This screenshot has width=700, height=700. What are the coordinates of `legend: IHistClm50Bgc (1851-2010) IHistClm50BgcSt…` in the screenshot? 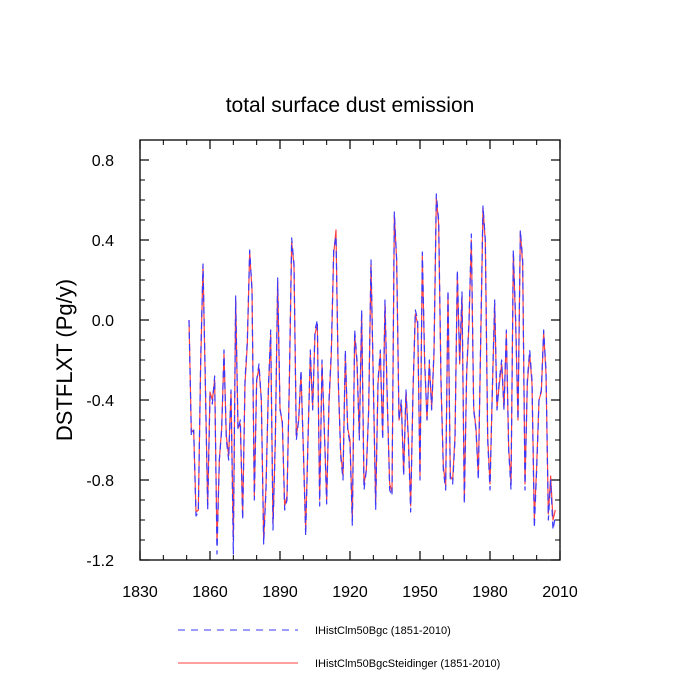 It's located at (339, 647).